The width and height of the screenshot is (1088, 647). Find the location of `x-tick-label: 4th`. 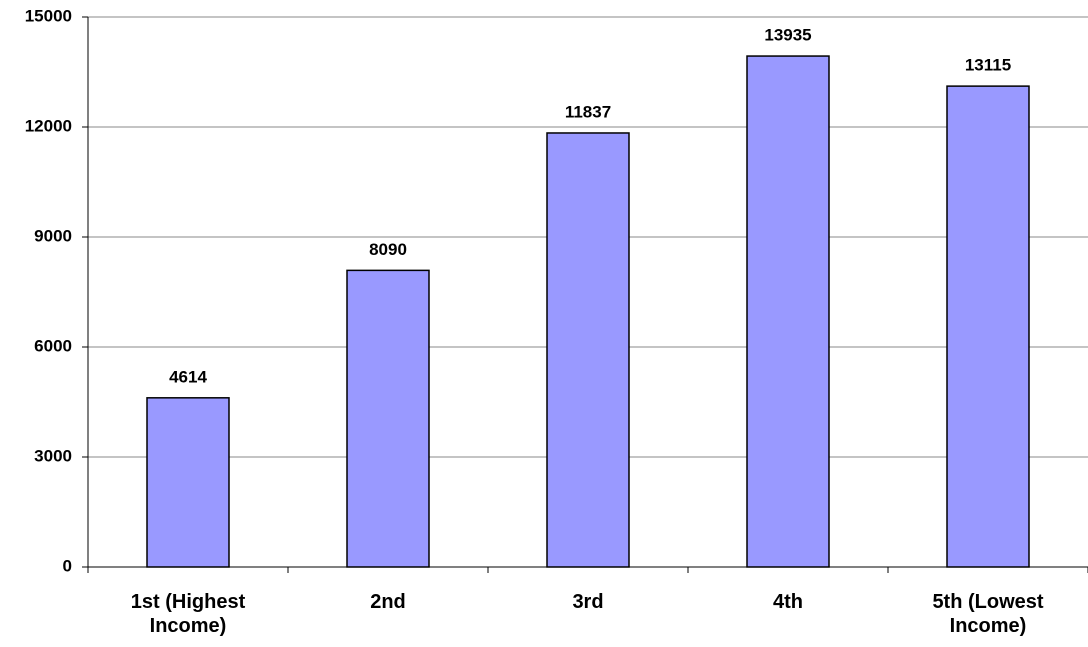

x-tick-label: 4th is located at coordinates (788, 602).